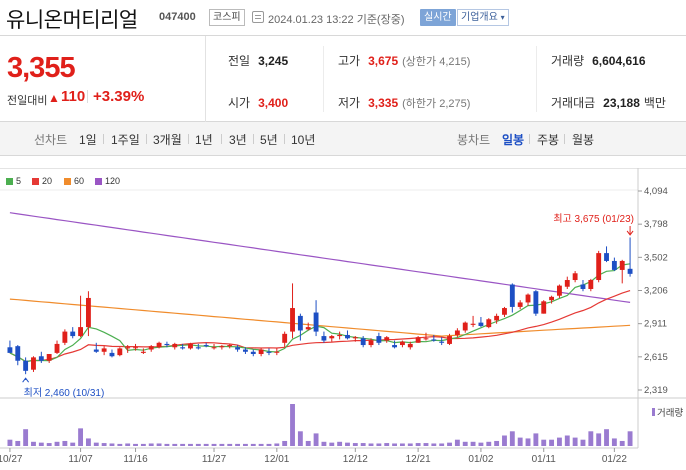  I want to click on max-annotation: 최고 3,675 (01/23), so click(593, 219).